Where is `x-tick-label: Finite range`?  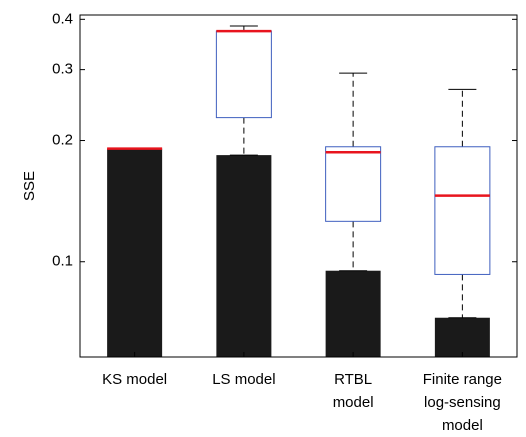 x-tick-label: Finite range is located at coordinates (462, 379).